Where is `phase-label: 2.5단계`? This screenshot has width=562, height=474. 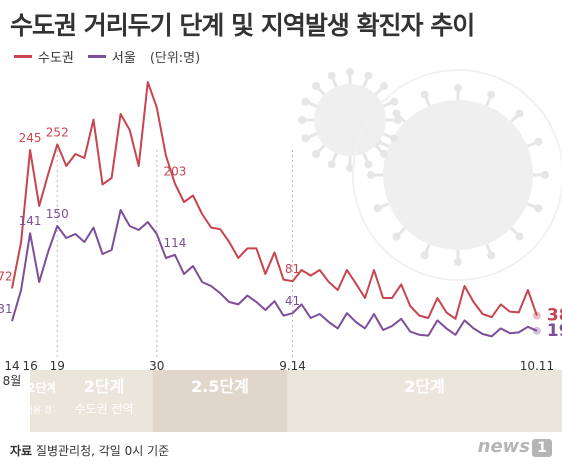
phase-label: 2.5단계 is located at coordinates (220, 386).